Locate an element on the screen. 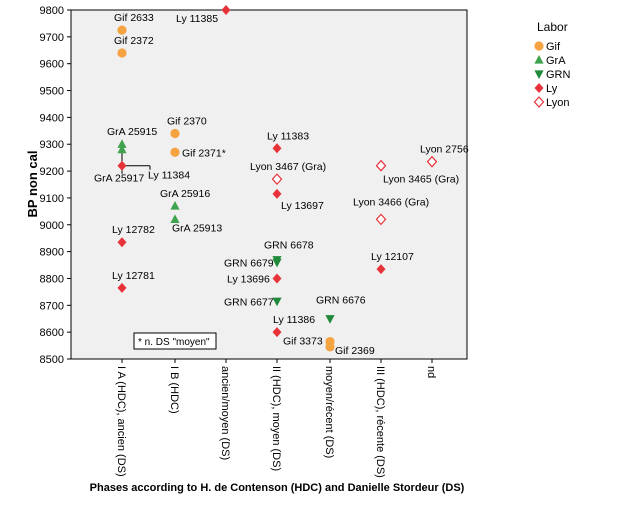 Image resolution: width=639 pixels, height=514 pixels. legend-marker-gra is located at coordinates (539, 59).